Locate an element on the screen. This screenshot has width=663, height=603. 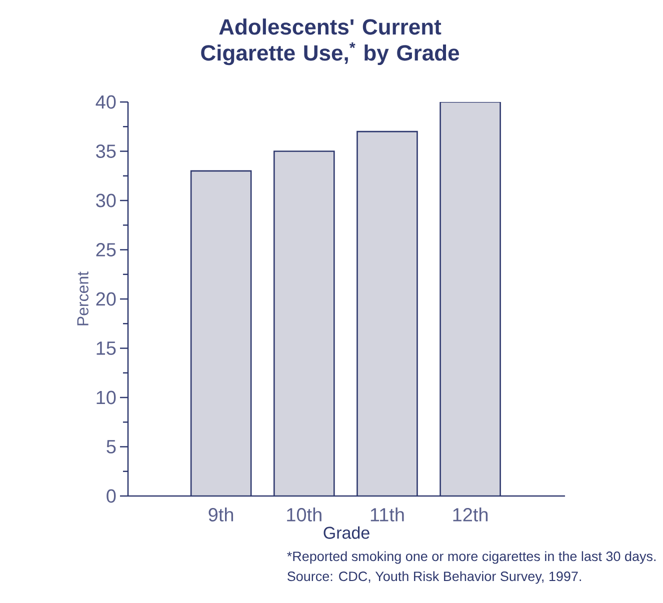
chart-title: Adolescents' Current Cigarette Use,$^{*}$ by Grade is located at coordinates (330, 42).